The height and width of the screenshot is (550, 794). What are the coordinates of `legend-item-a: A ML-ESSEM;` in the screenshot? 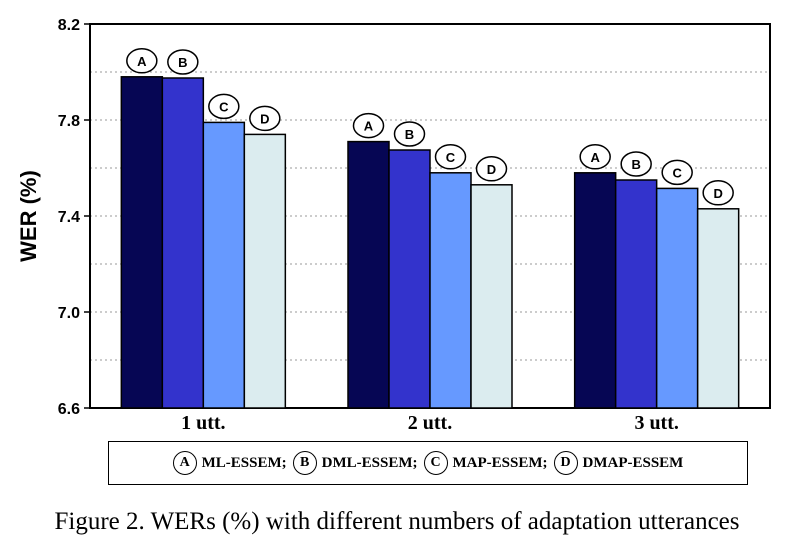 It's located at (229, 463).